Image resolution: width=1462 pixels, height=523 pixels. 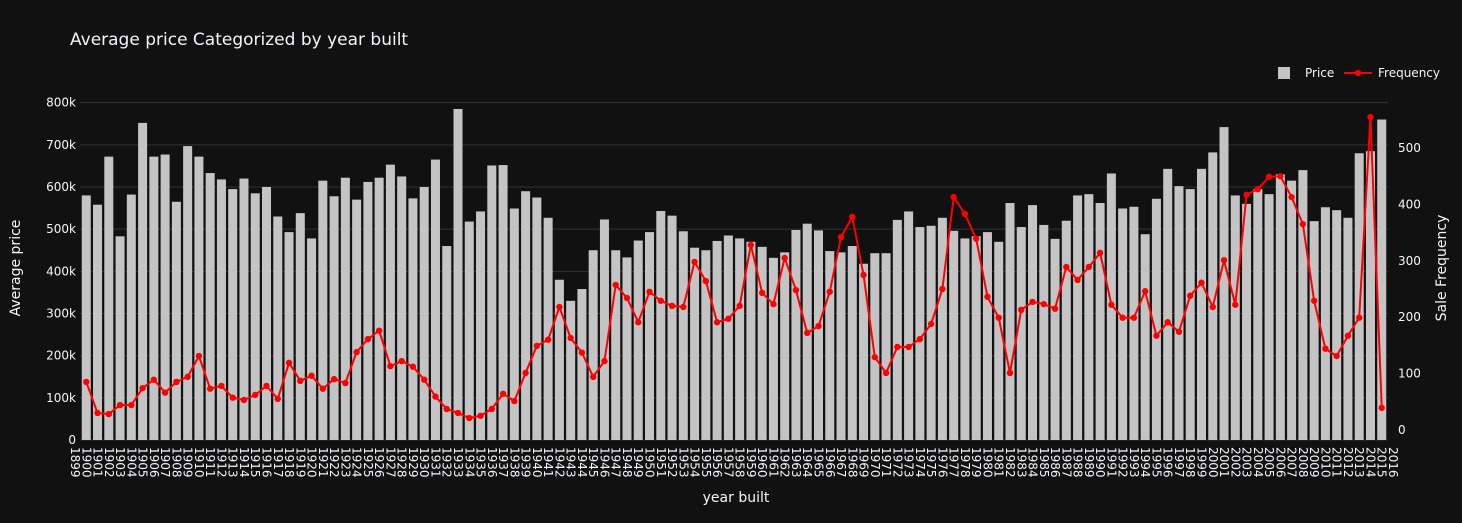 I want to click on x-tick-label: 1934, so click(x=469, y=462).